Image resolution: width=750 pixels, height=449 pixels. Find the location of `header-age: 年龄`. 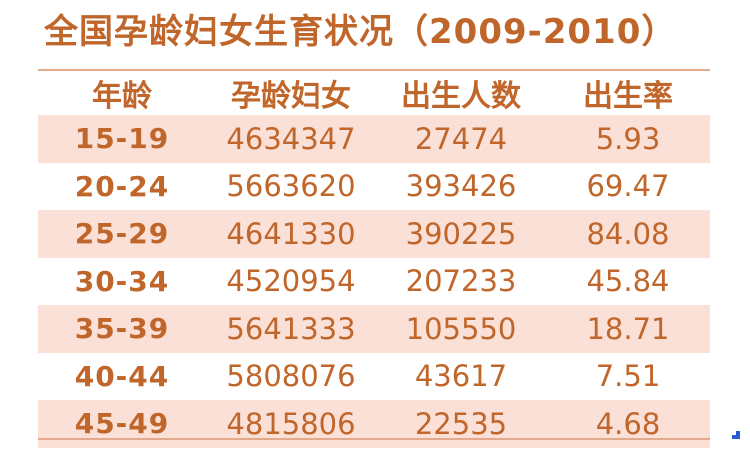

header-age: 年龄 is located at coordinates (122, 96).